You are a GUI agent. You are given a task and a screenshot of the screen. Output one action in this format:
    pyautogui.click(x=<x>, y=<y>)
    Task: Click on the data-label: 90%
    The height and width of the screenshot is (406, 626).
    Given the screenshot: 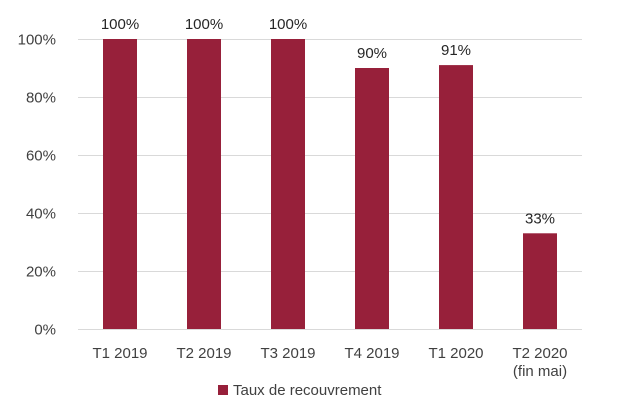 What is the action you would take?
    pyautogui.click(x=372, y=53)
    